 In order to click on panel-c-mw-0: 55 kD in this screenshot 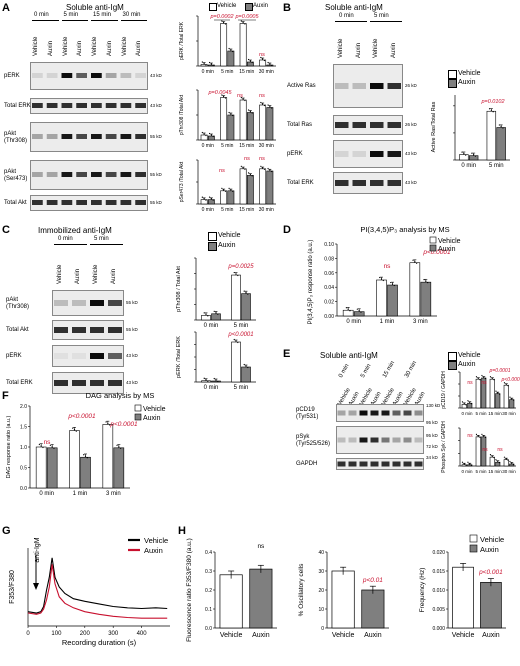, I will do `click(132, 302)`.